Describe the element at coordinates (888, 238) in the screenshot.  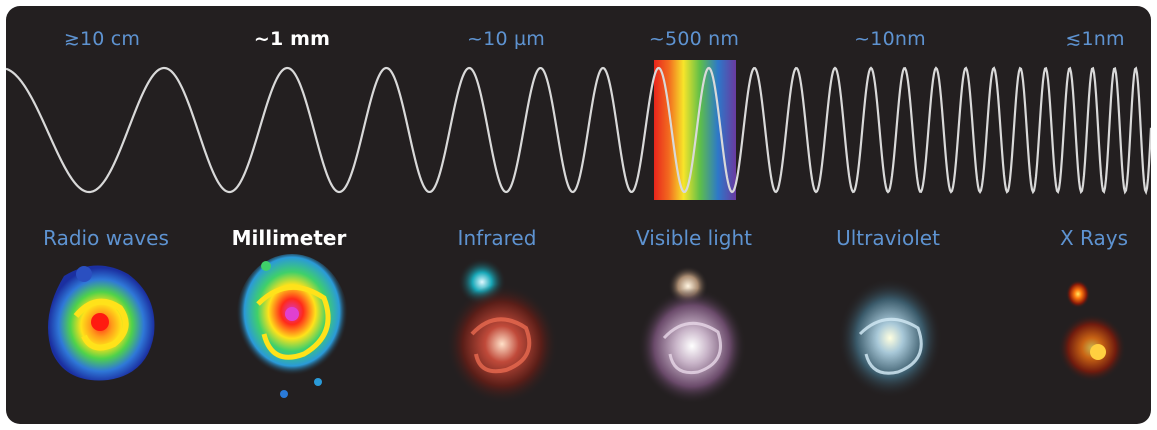
I see `band-label-ultraviolet: Ultraviolet` at that location.